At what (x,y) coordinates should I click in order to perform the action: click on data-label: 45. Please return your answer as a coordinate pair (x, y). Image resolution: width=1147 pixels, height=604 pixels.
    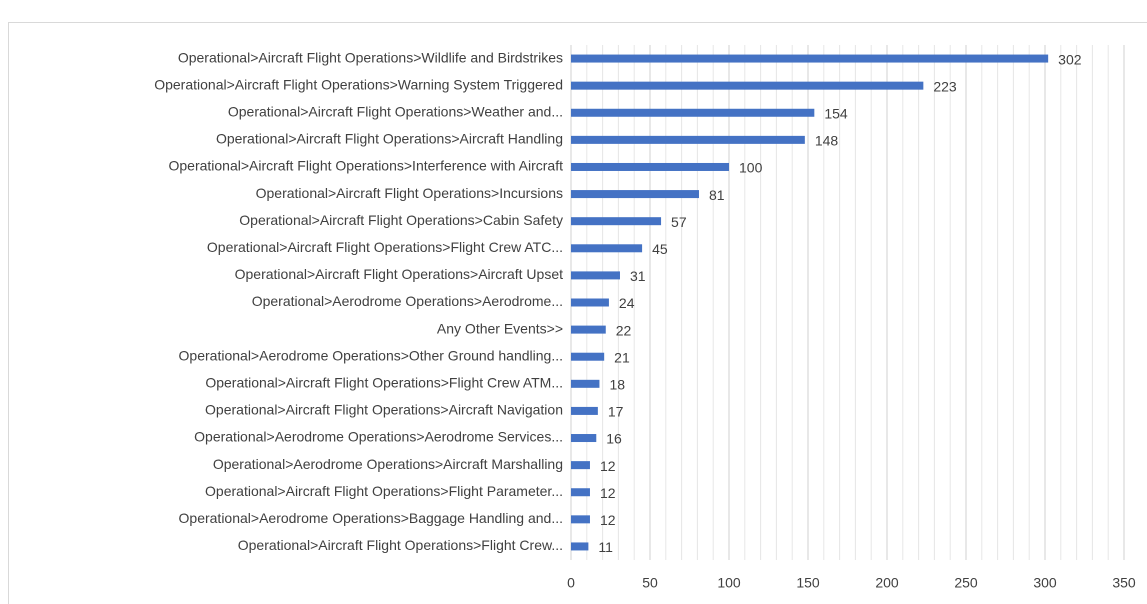
    Looking at the image, I should click on (660, 249).